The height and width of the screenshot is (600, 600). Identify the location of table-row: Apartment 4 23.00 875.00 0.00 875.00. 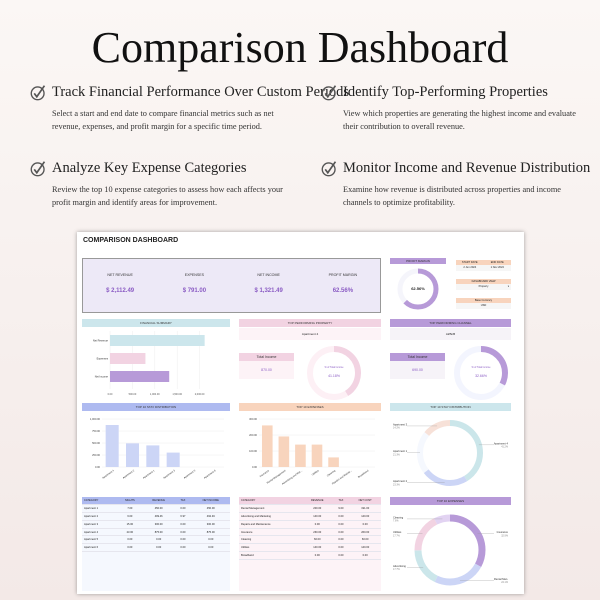
(156, 532).